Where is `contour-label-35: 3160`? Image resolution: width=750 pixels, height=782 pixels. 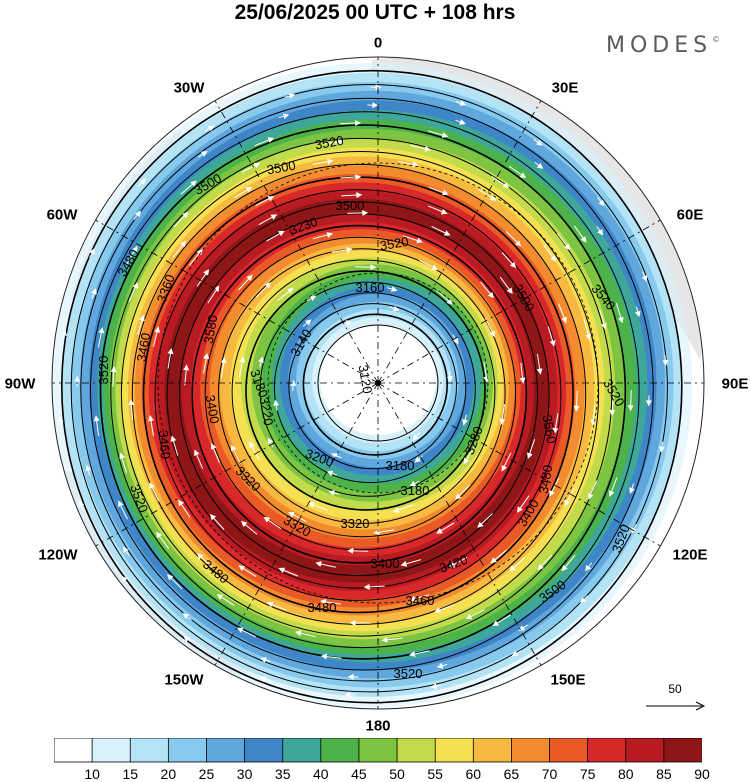
contour-label-35: 3160 is located at coordinates (370, 287).